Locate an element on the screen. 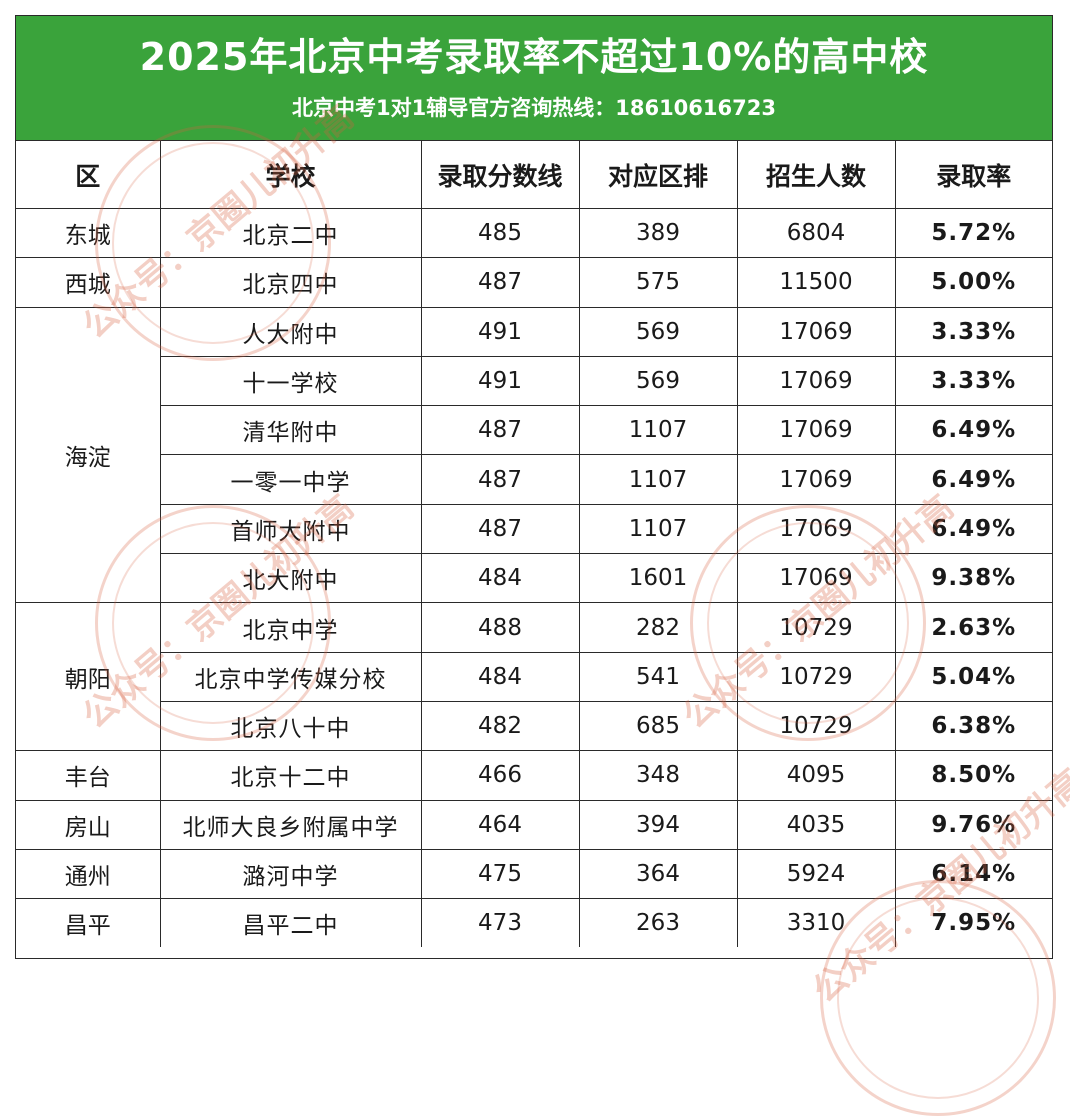  table-row: 一零一中学 487 1107 17069 6.49% is located at coordinates (534, 479).